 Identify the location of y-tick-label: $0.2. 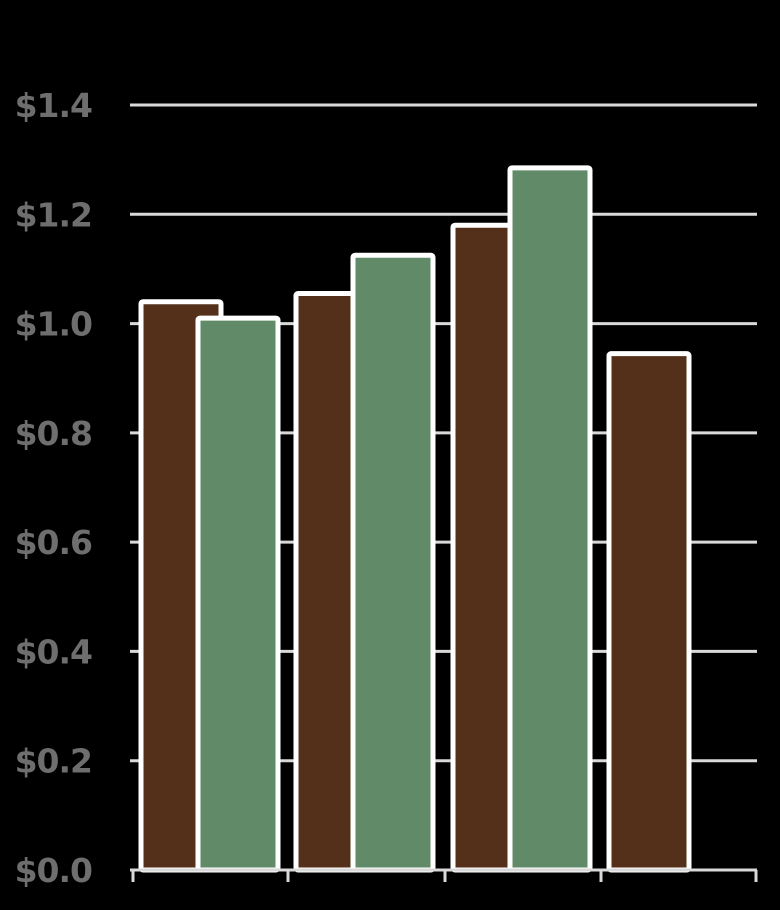
(53, 761).